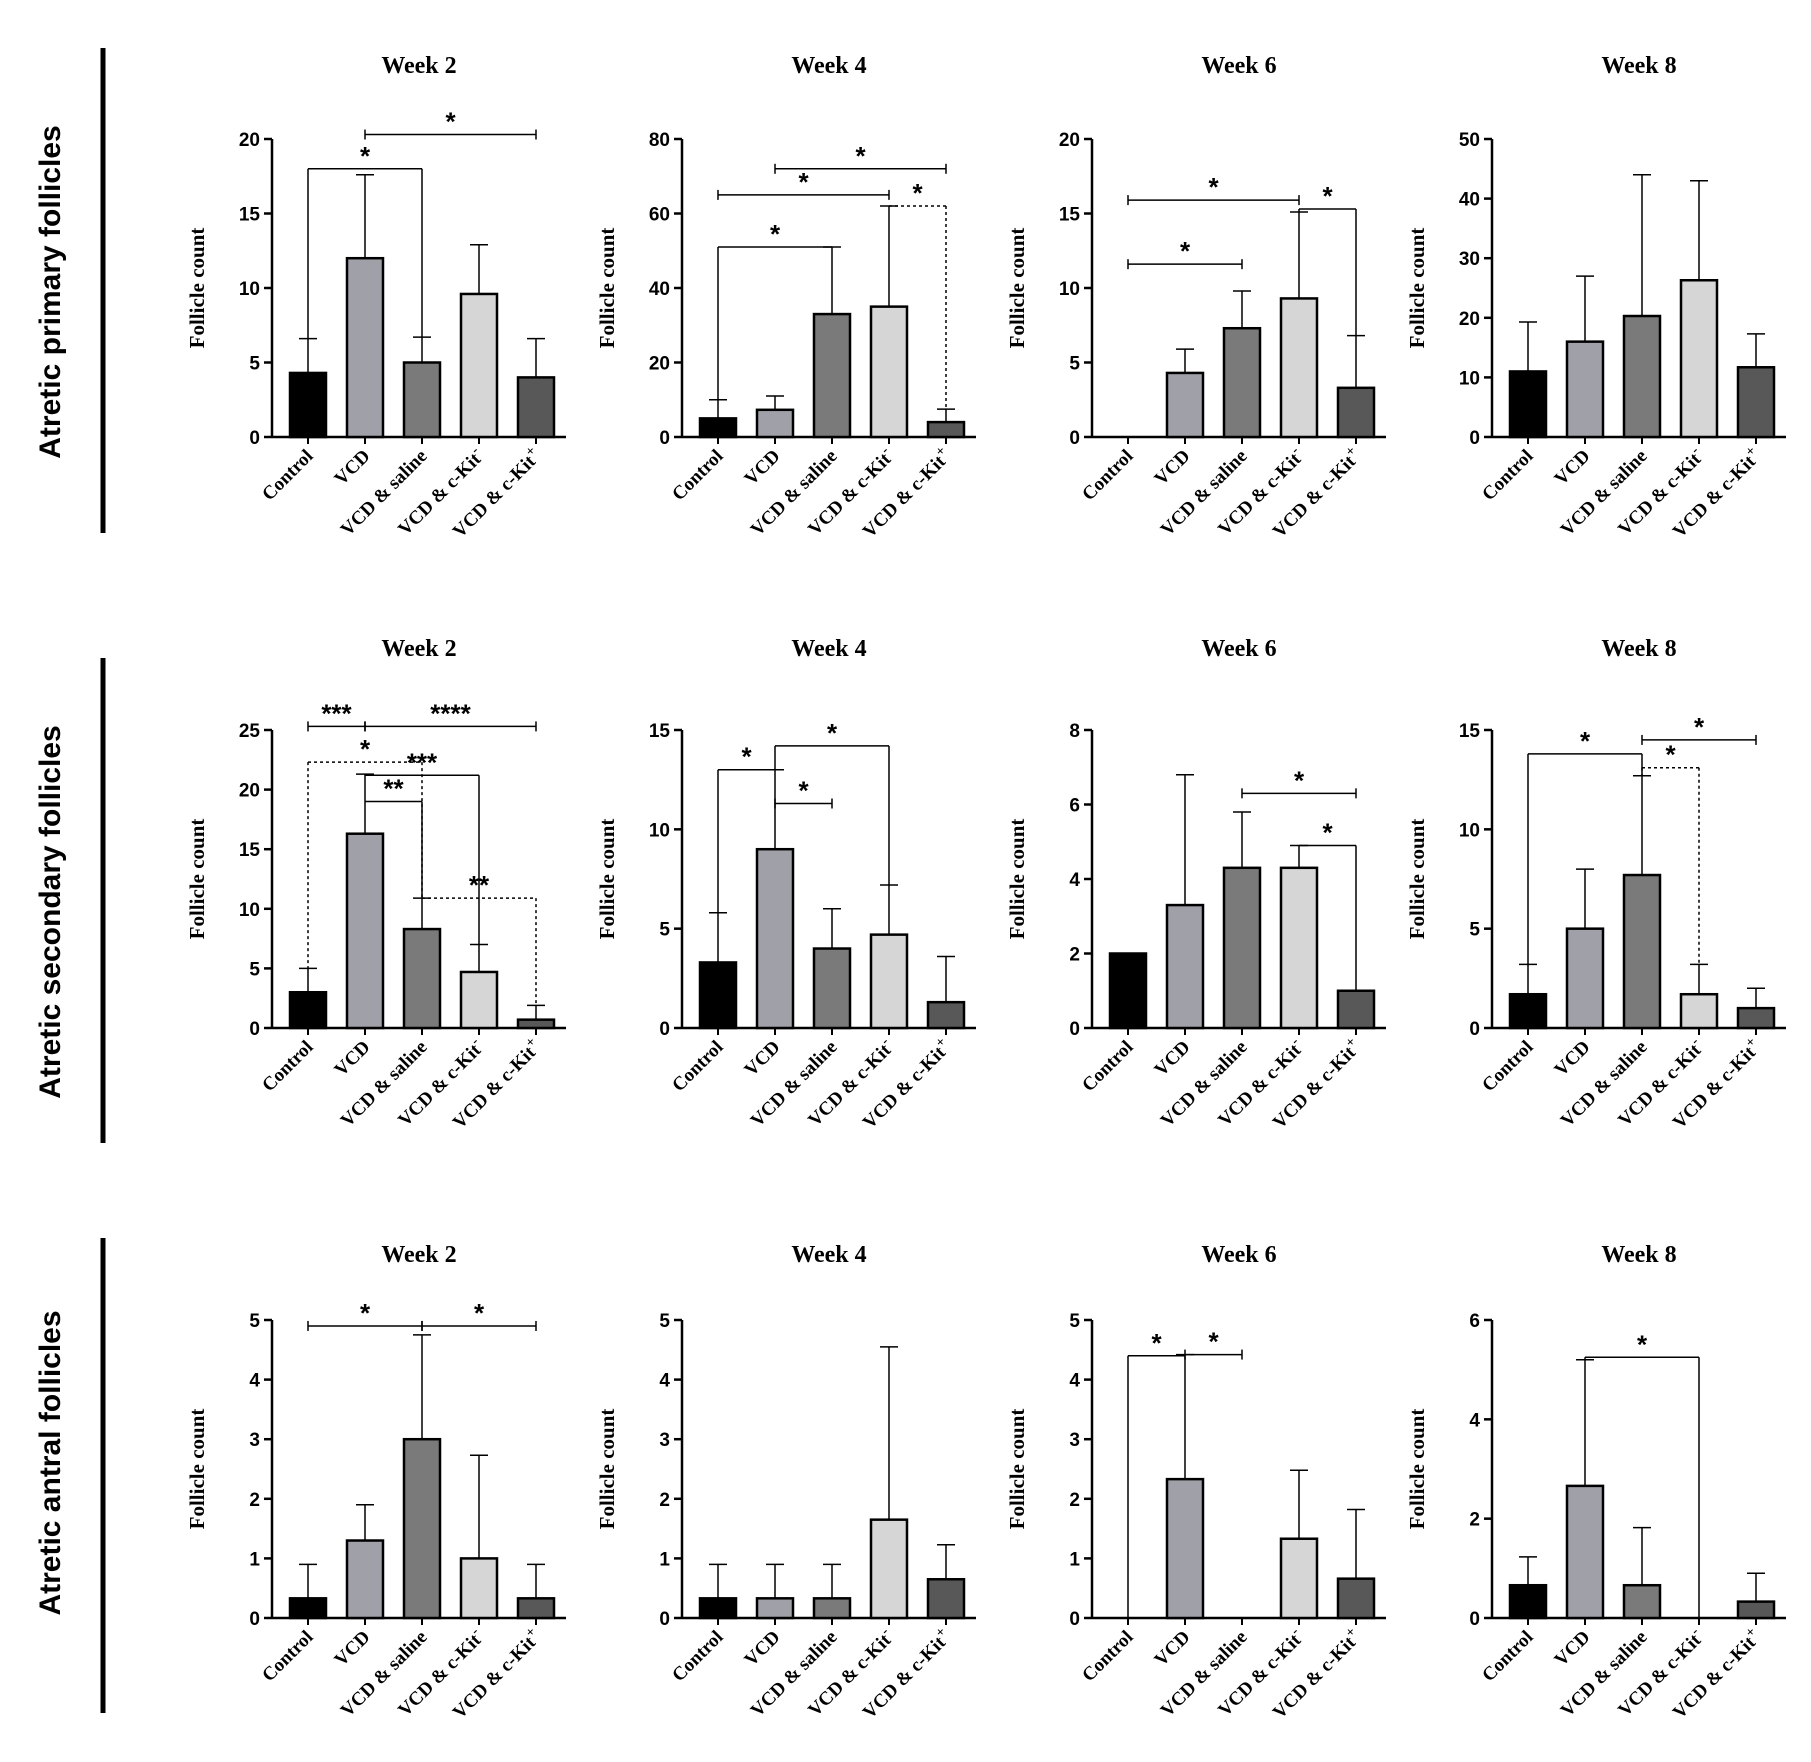 The height and width of the screenshot is (1762, 1811). Describe the element at coordinates (659, 215) in the screenshot. I see `y-tick-label: 60` at that location.